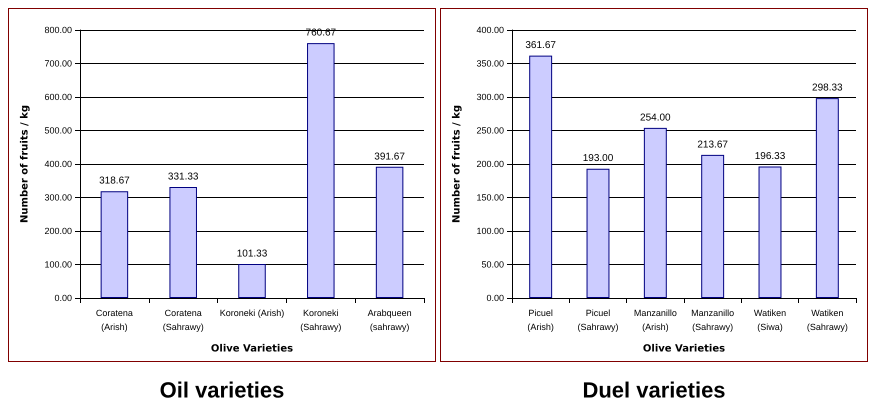 This screenshot has height=414, width=877. Describe the element at coordinates (252, 313) in the screenshot. I see `x-tick-label: Koroneki (Arish)` at that location.